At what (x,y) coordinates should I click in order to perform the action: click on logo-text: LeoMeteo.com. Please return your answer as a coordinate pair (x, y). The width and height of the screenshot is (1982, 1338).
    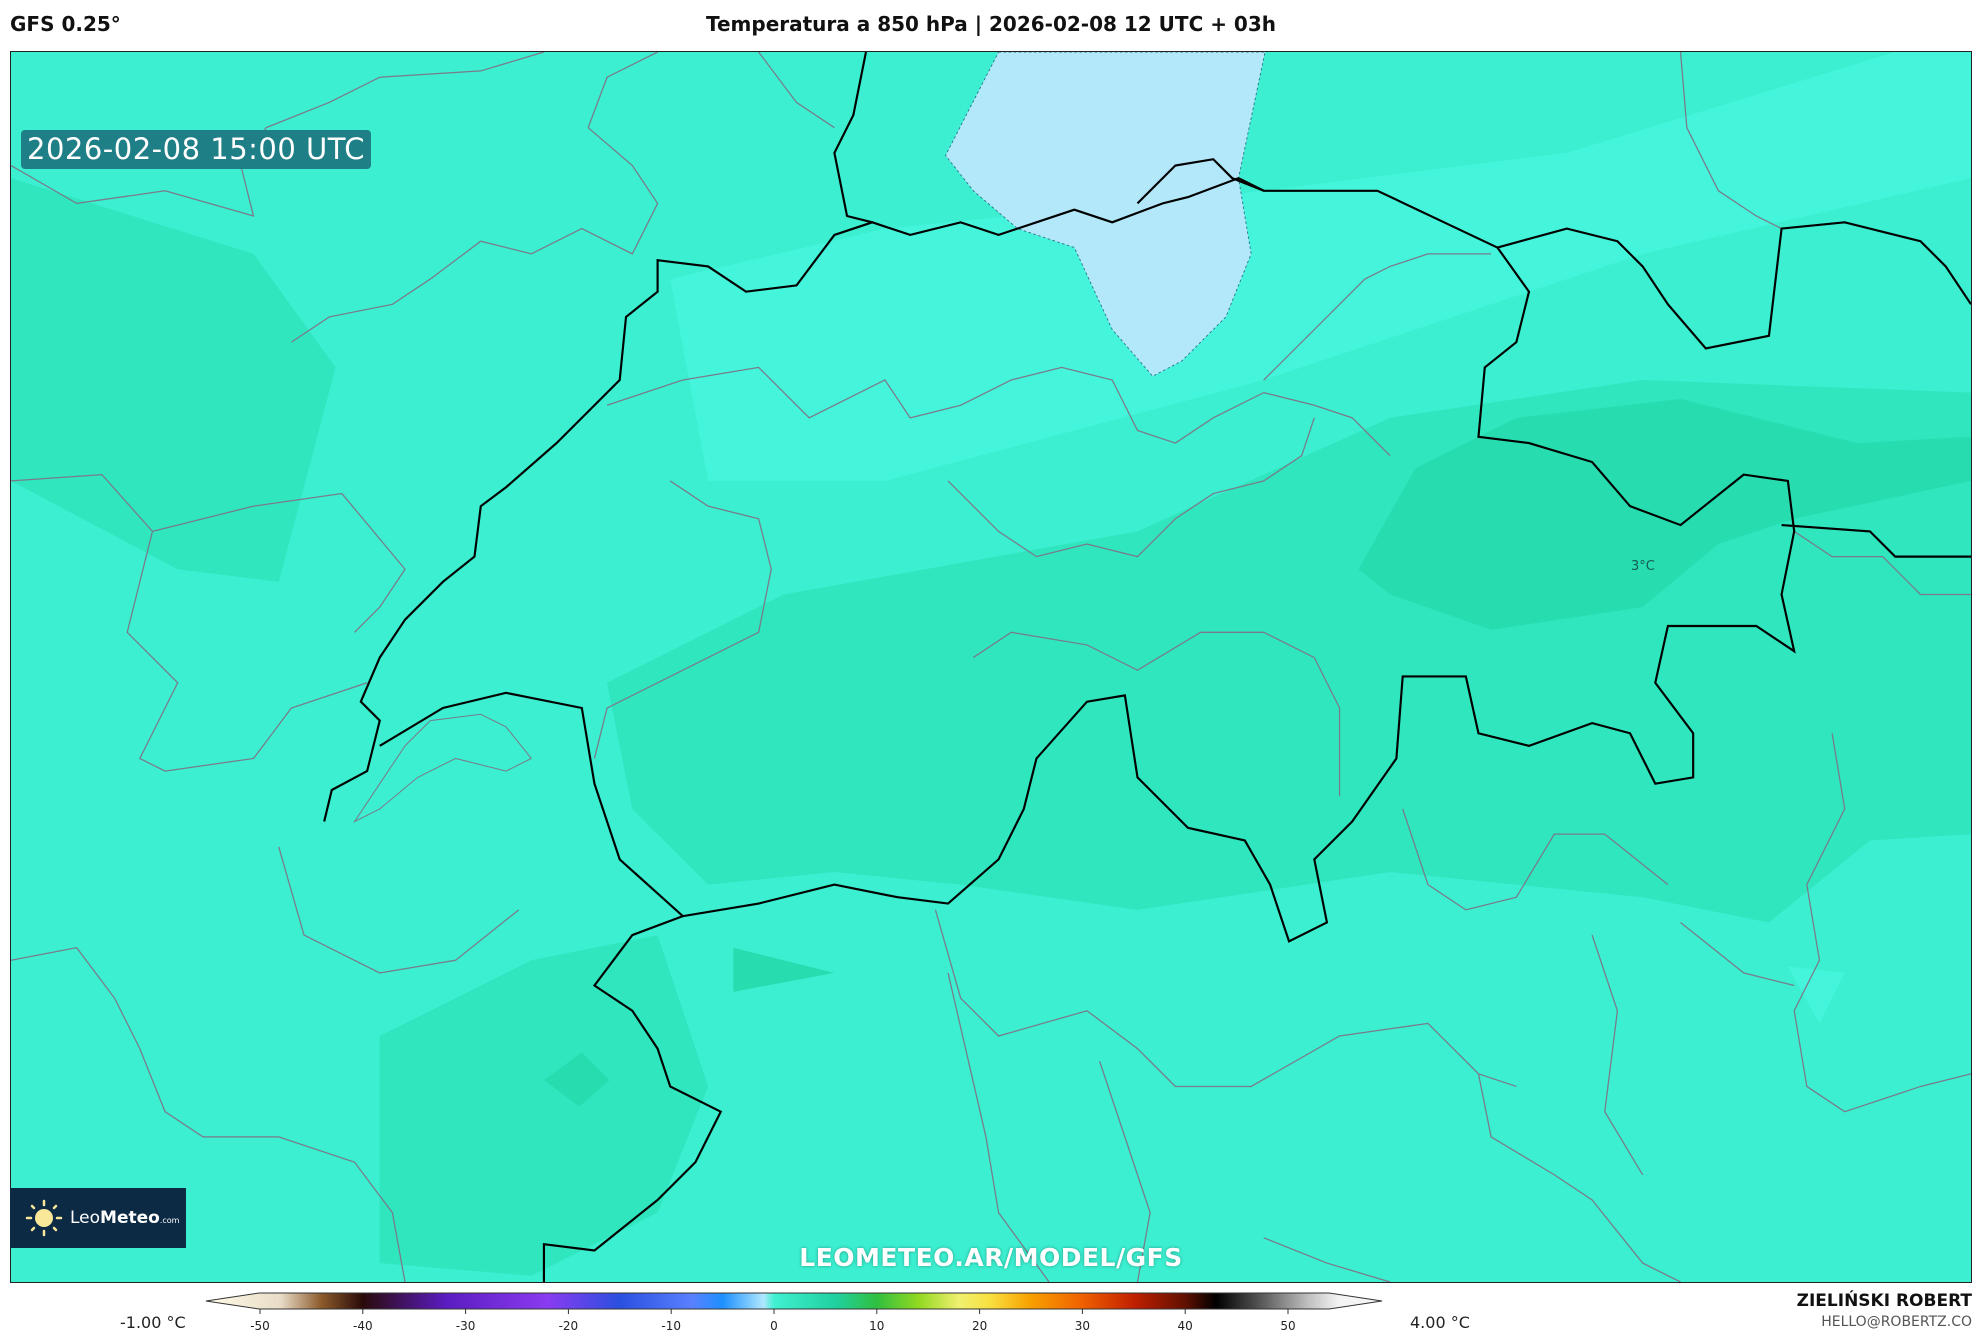
    Looking at the image, I should click on (125, 1218).